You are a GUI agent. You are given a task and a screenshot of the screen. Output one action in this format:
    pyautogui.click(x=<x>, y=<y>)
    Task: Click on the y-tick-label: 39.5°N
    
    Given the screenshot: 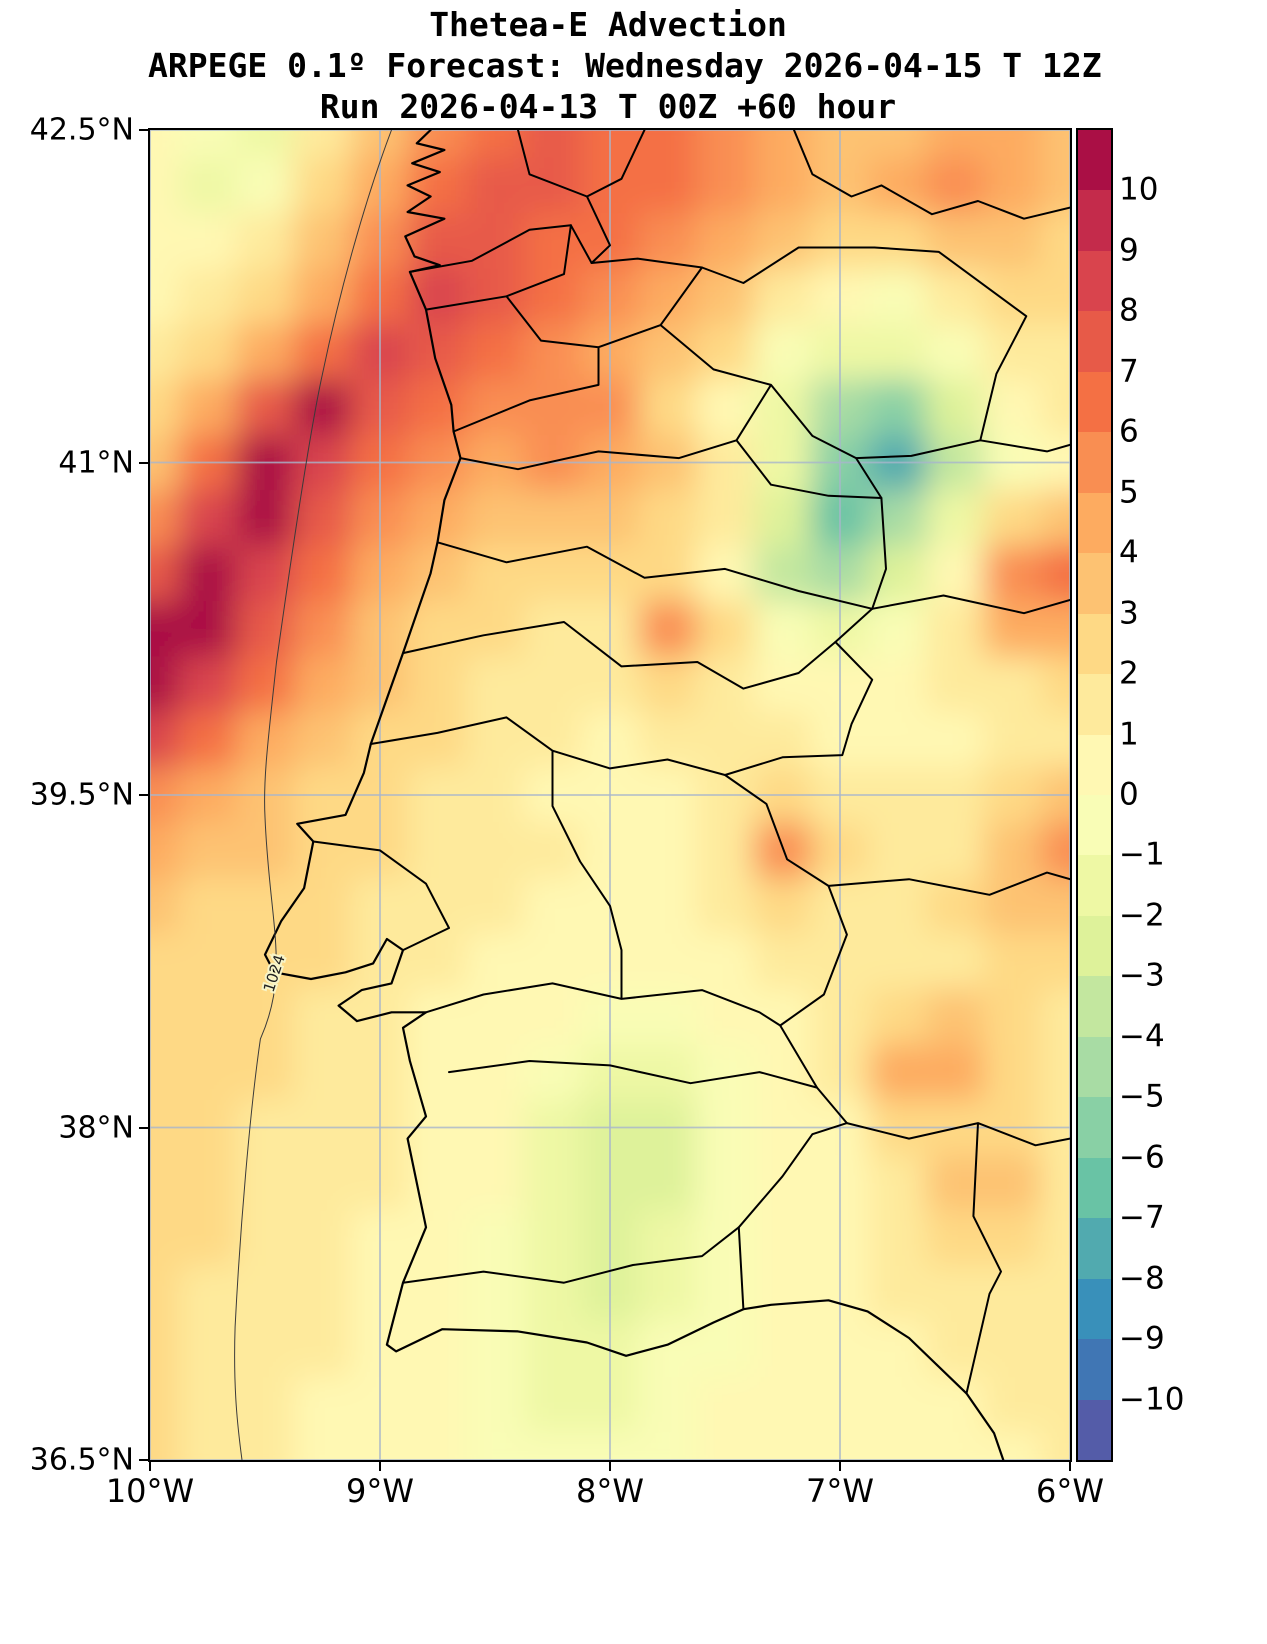 What is the action you would take?
    pyautogui.click(x=81, y=795)
    